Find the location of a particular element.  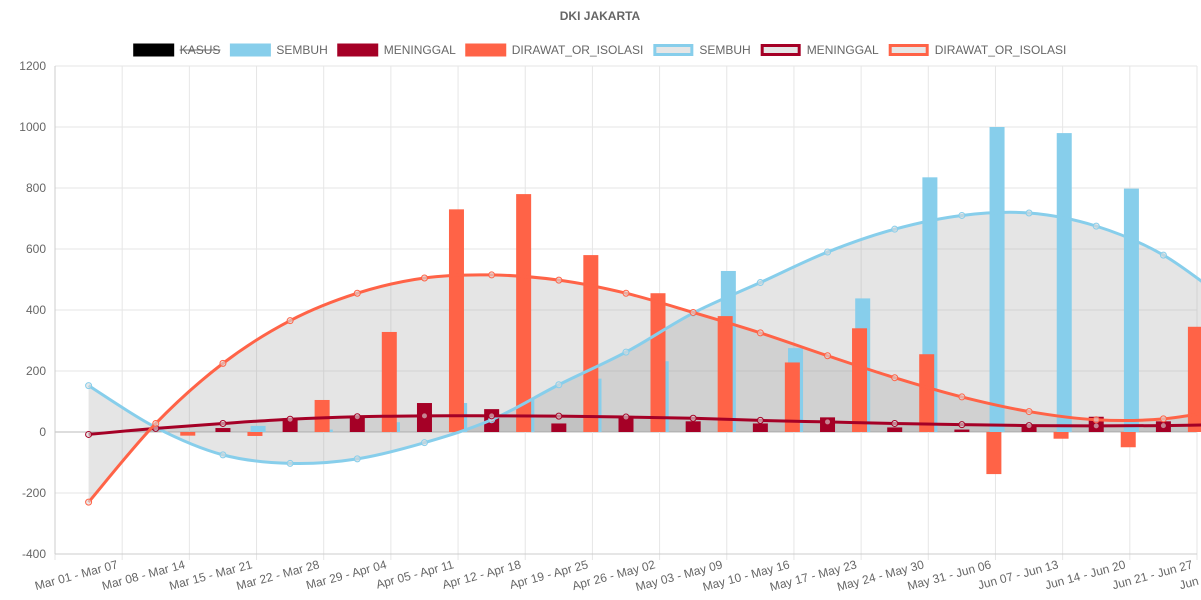

legend-item: KASUS is located at coordinates (177, 50).